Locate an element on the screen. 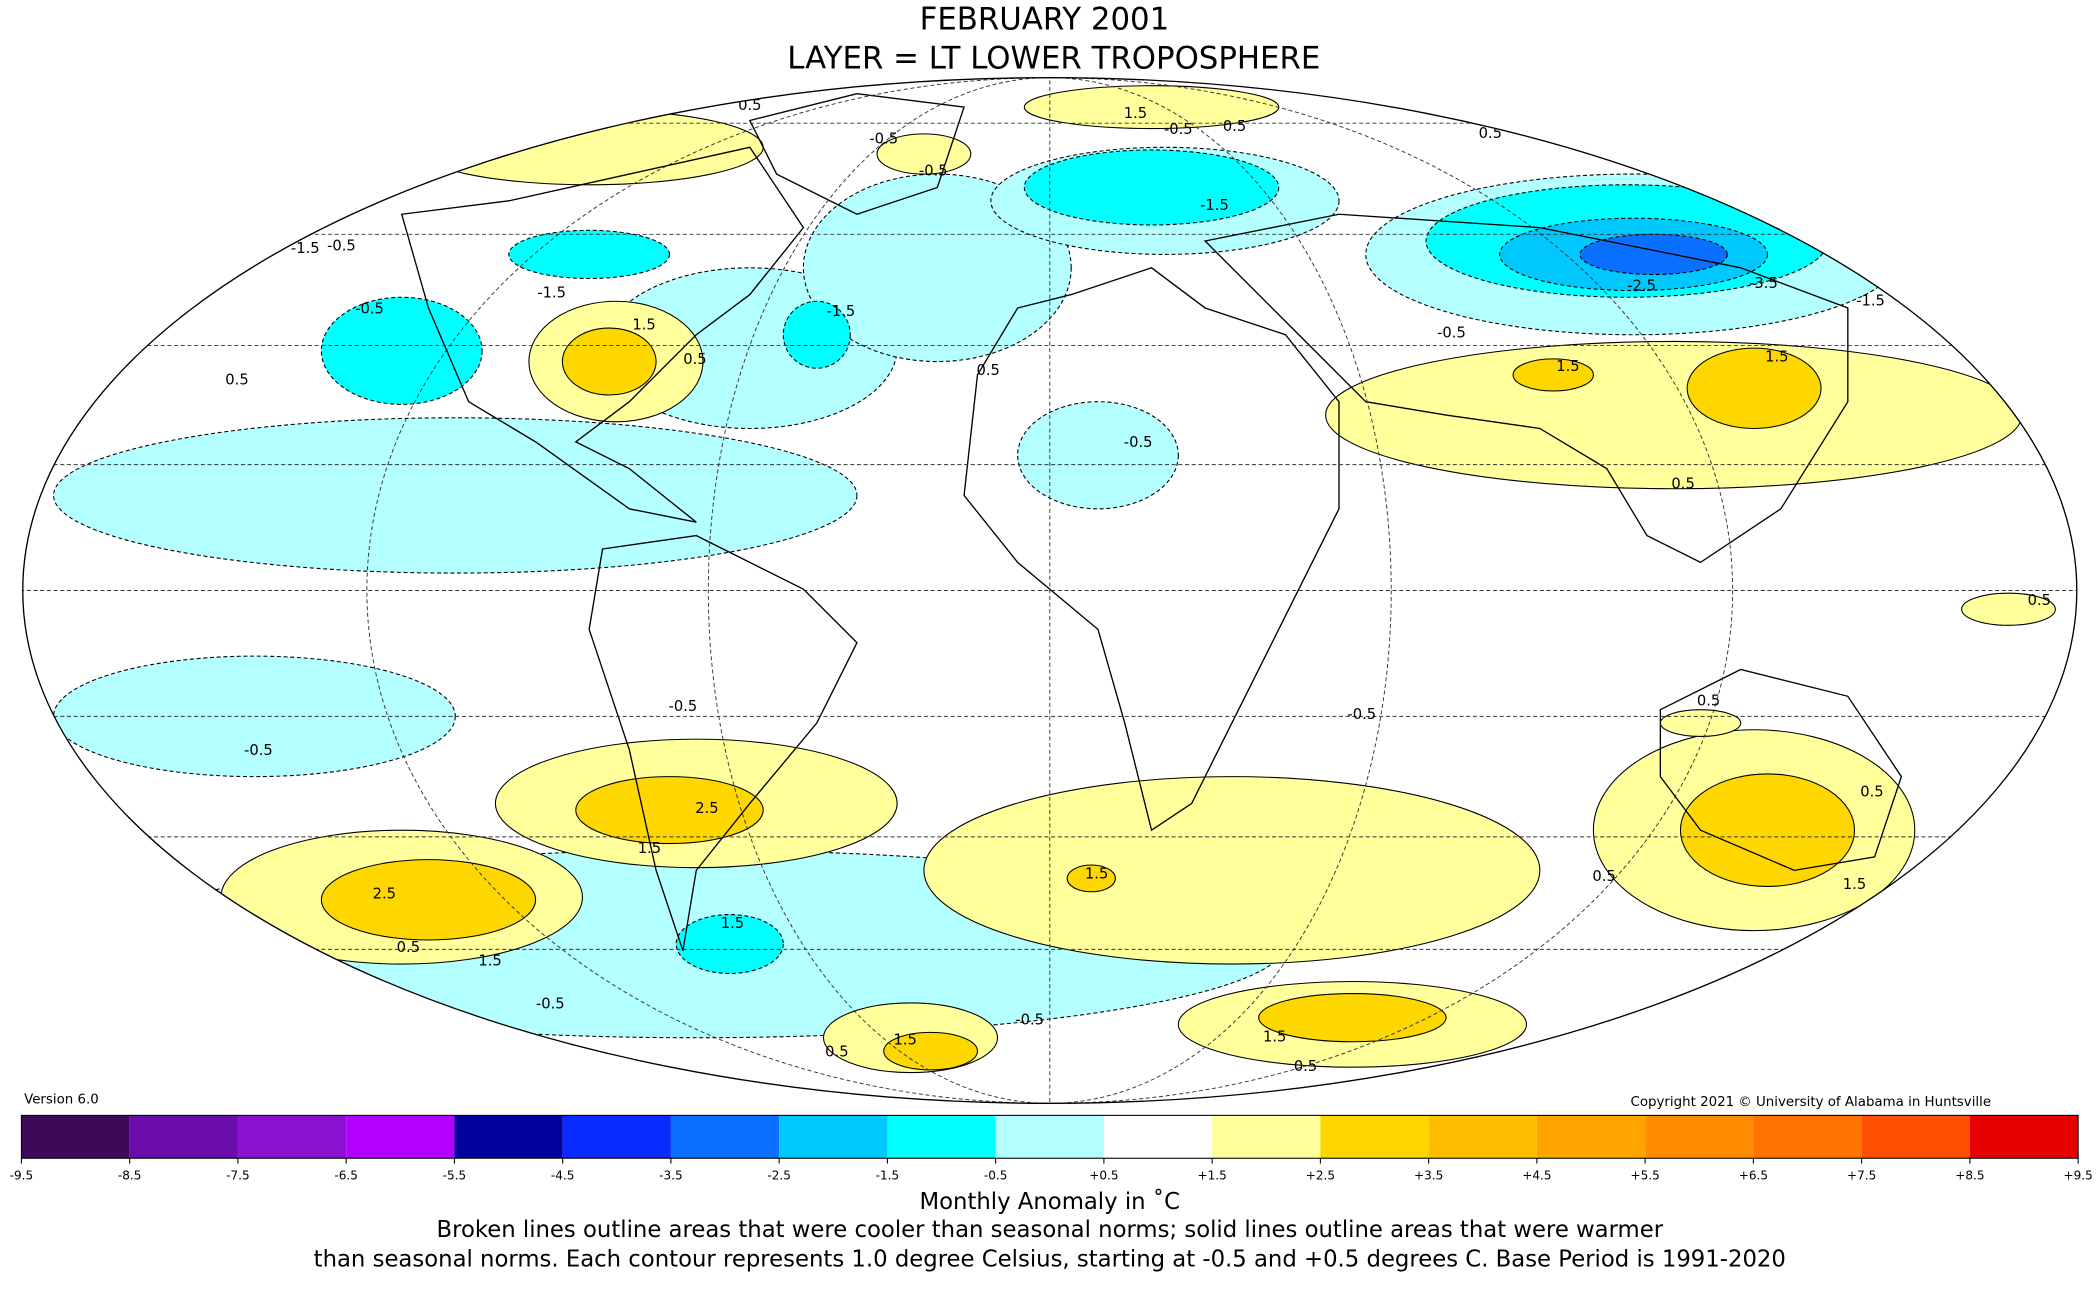 This screenshot has width=2100, height=1300. colorbar-outline is located at coordinates (1049, 1136).